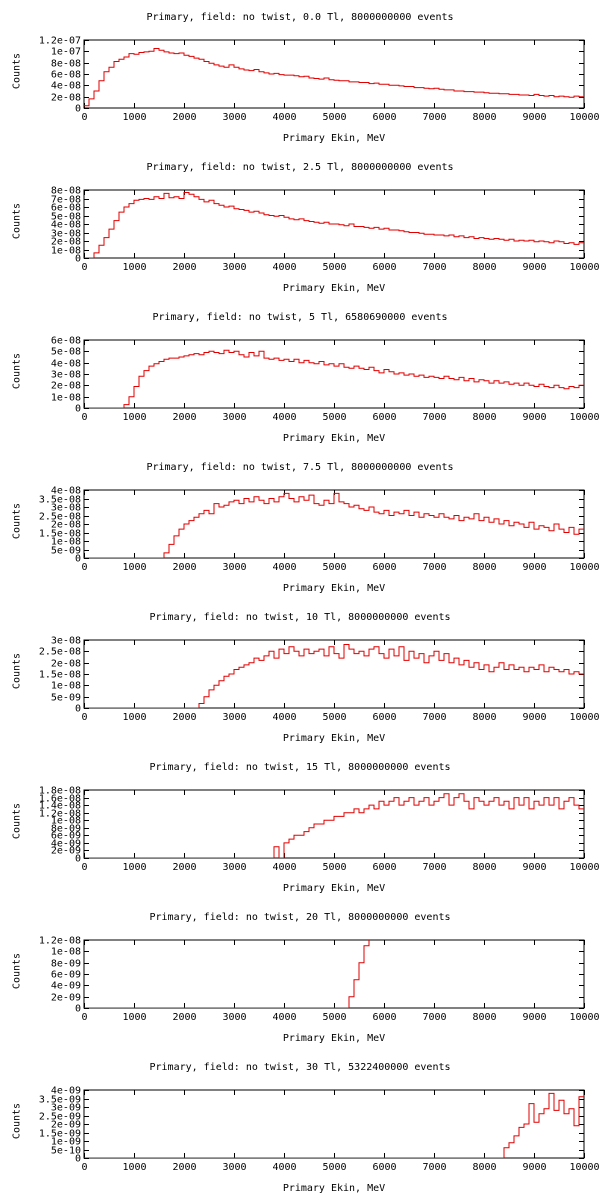 The width and height of the screenshot is (600, 1200). What do you see at coordinates (66, 64) in the screenshot?
I see `y-tick-label: 8e-08` at bounding box center [66, 64].